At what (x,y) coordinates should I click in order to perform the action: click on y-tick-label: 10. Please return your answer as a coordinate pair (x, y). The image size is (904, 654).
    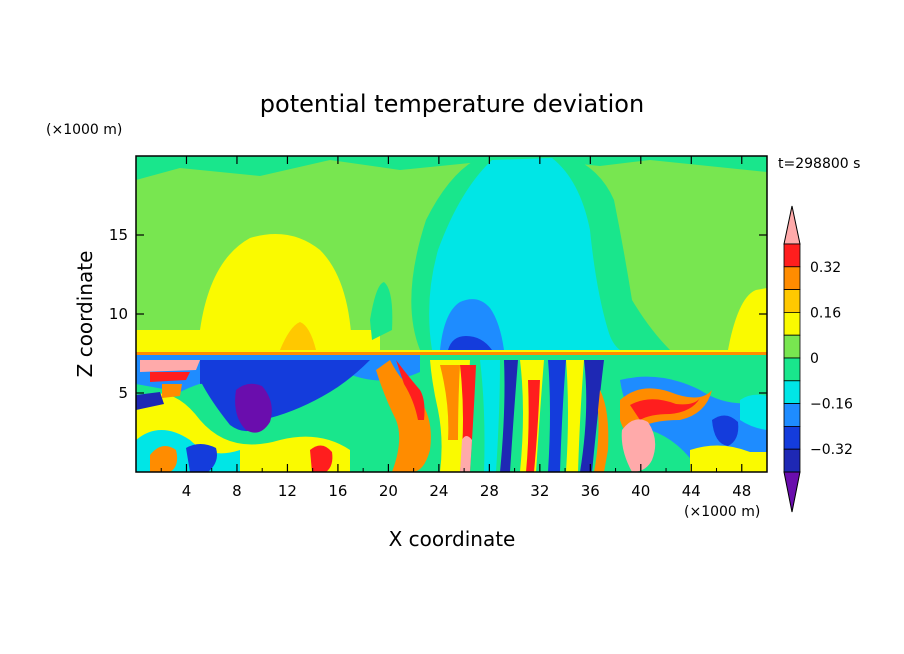
    Looking at the image, I should click on (118, 314).